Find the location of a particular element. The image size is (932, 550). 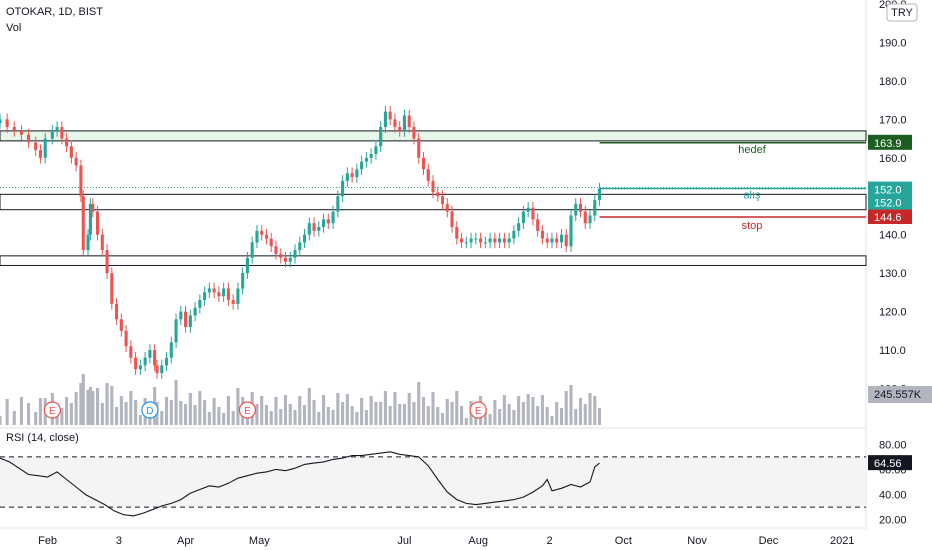

currency-label: TRY is located at coordinates (902, 13).